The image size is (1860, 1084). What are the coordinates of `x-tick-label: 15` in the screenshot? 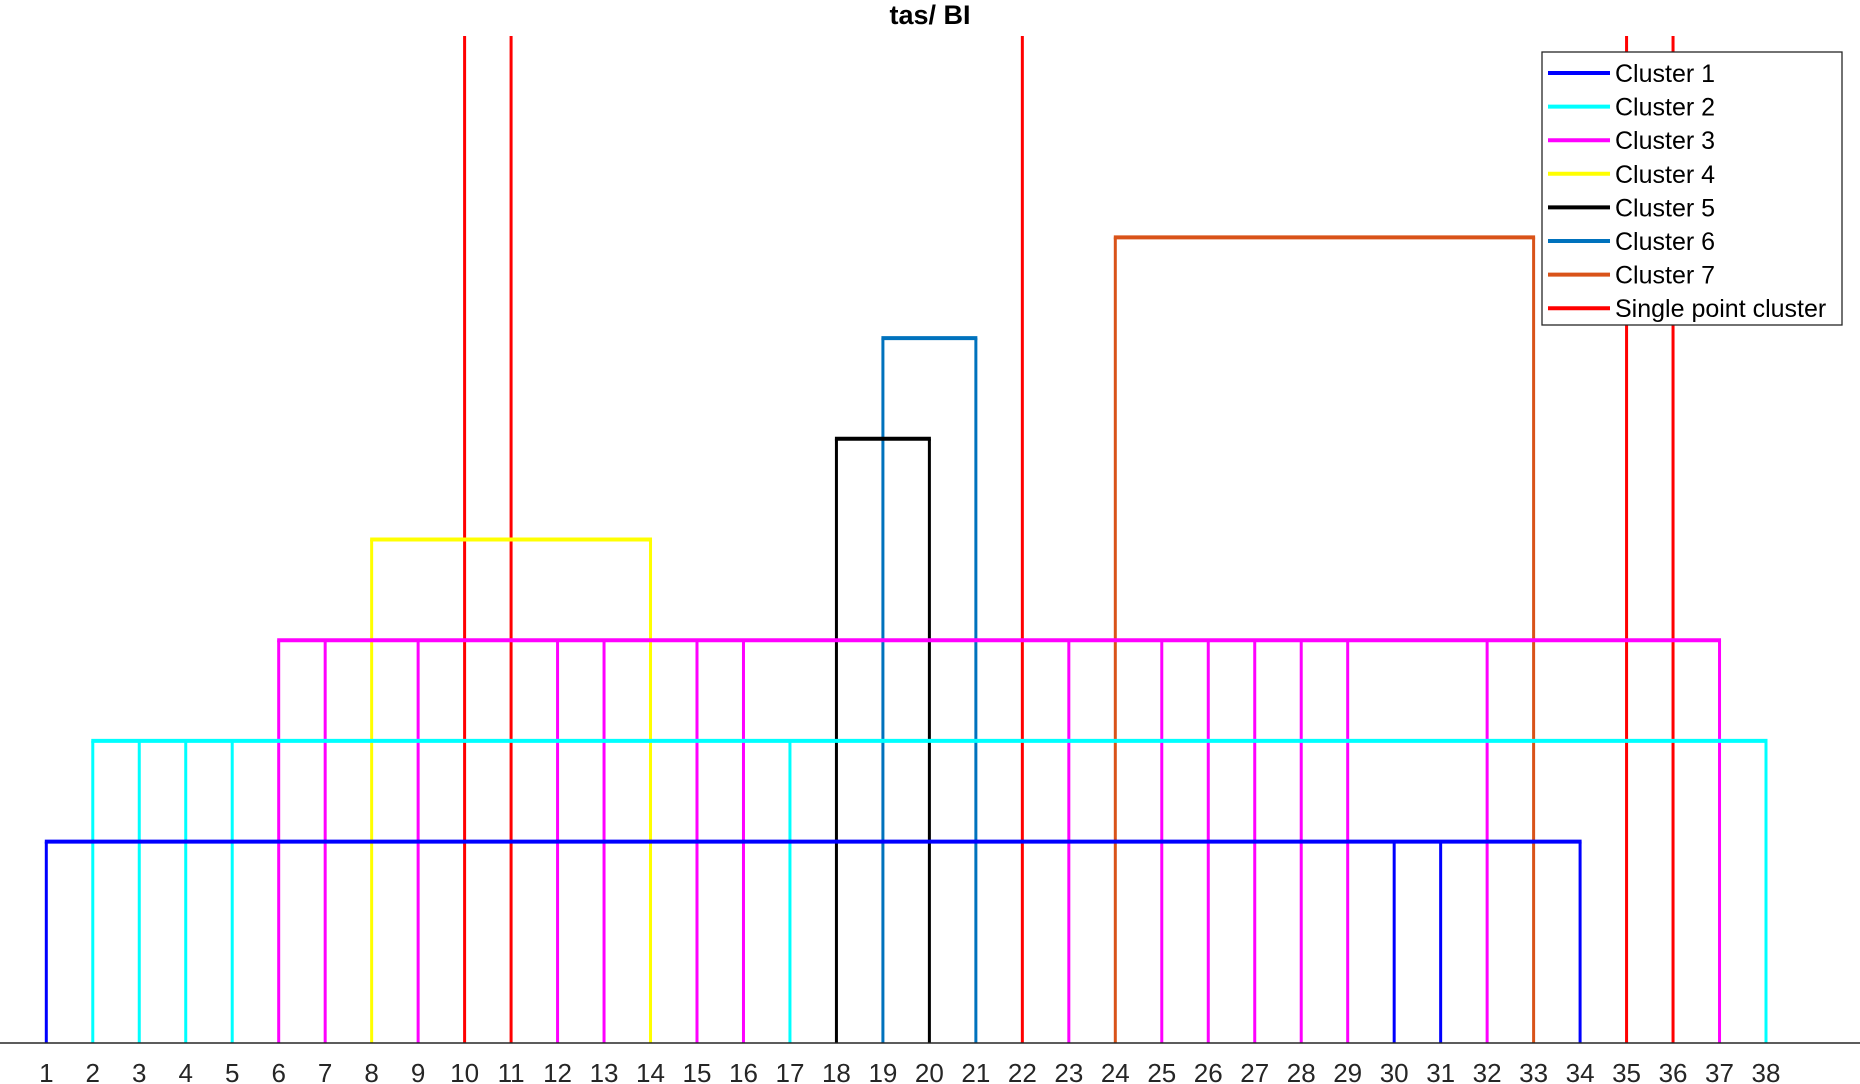 It's located at (697, 1071).